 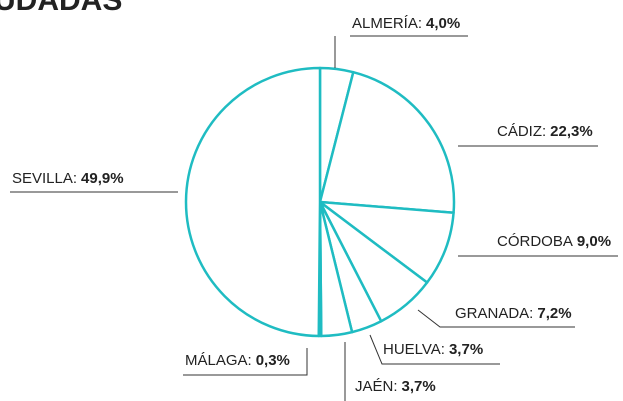 What do you see at coordinates (102, 178) in the screenshot?
I see `slice-value: 49,9%` at bounding box center [102, 178].